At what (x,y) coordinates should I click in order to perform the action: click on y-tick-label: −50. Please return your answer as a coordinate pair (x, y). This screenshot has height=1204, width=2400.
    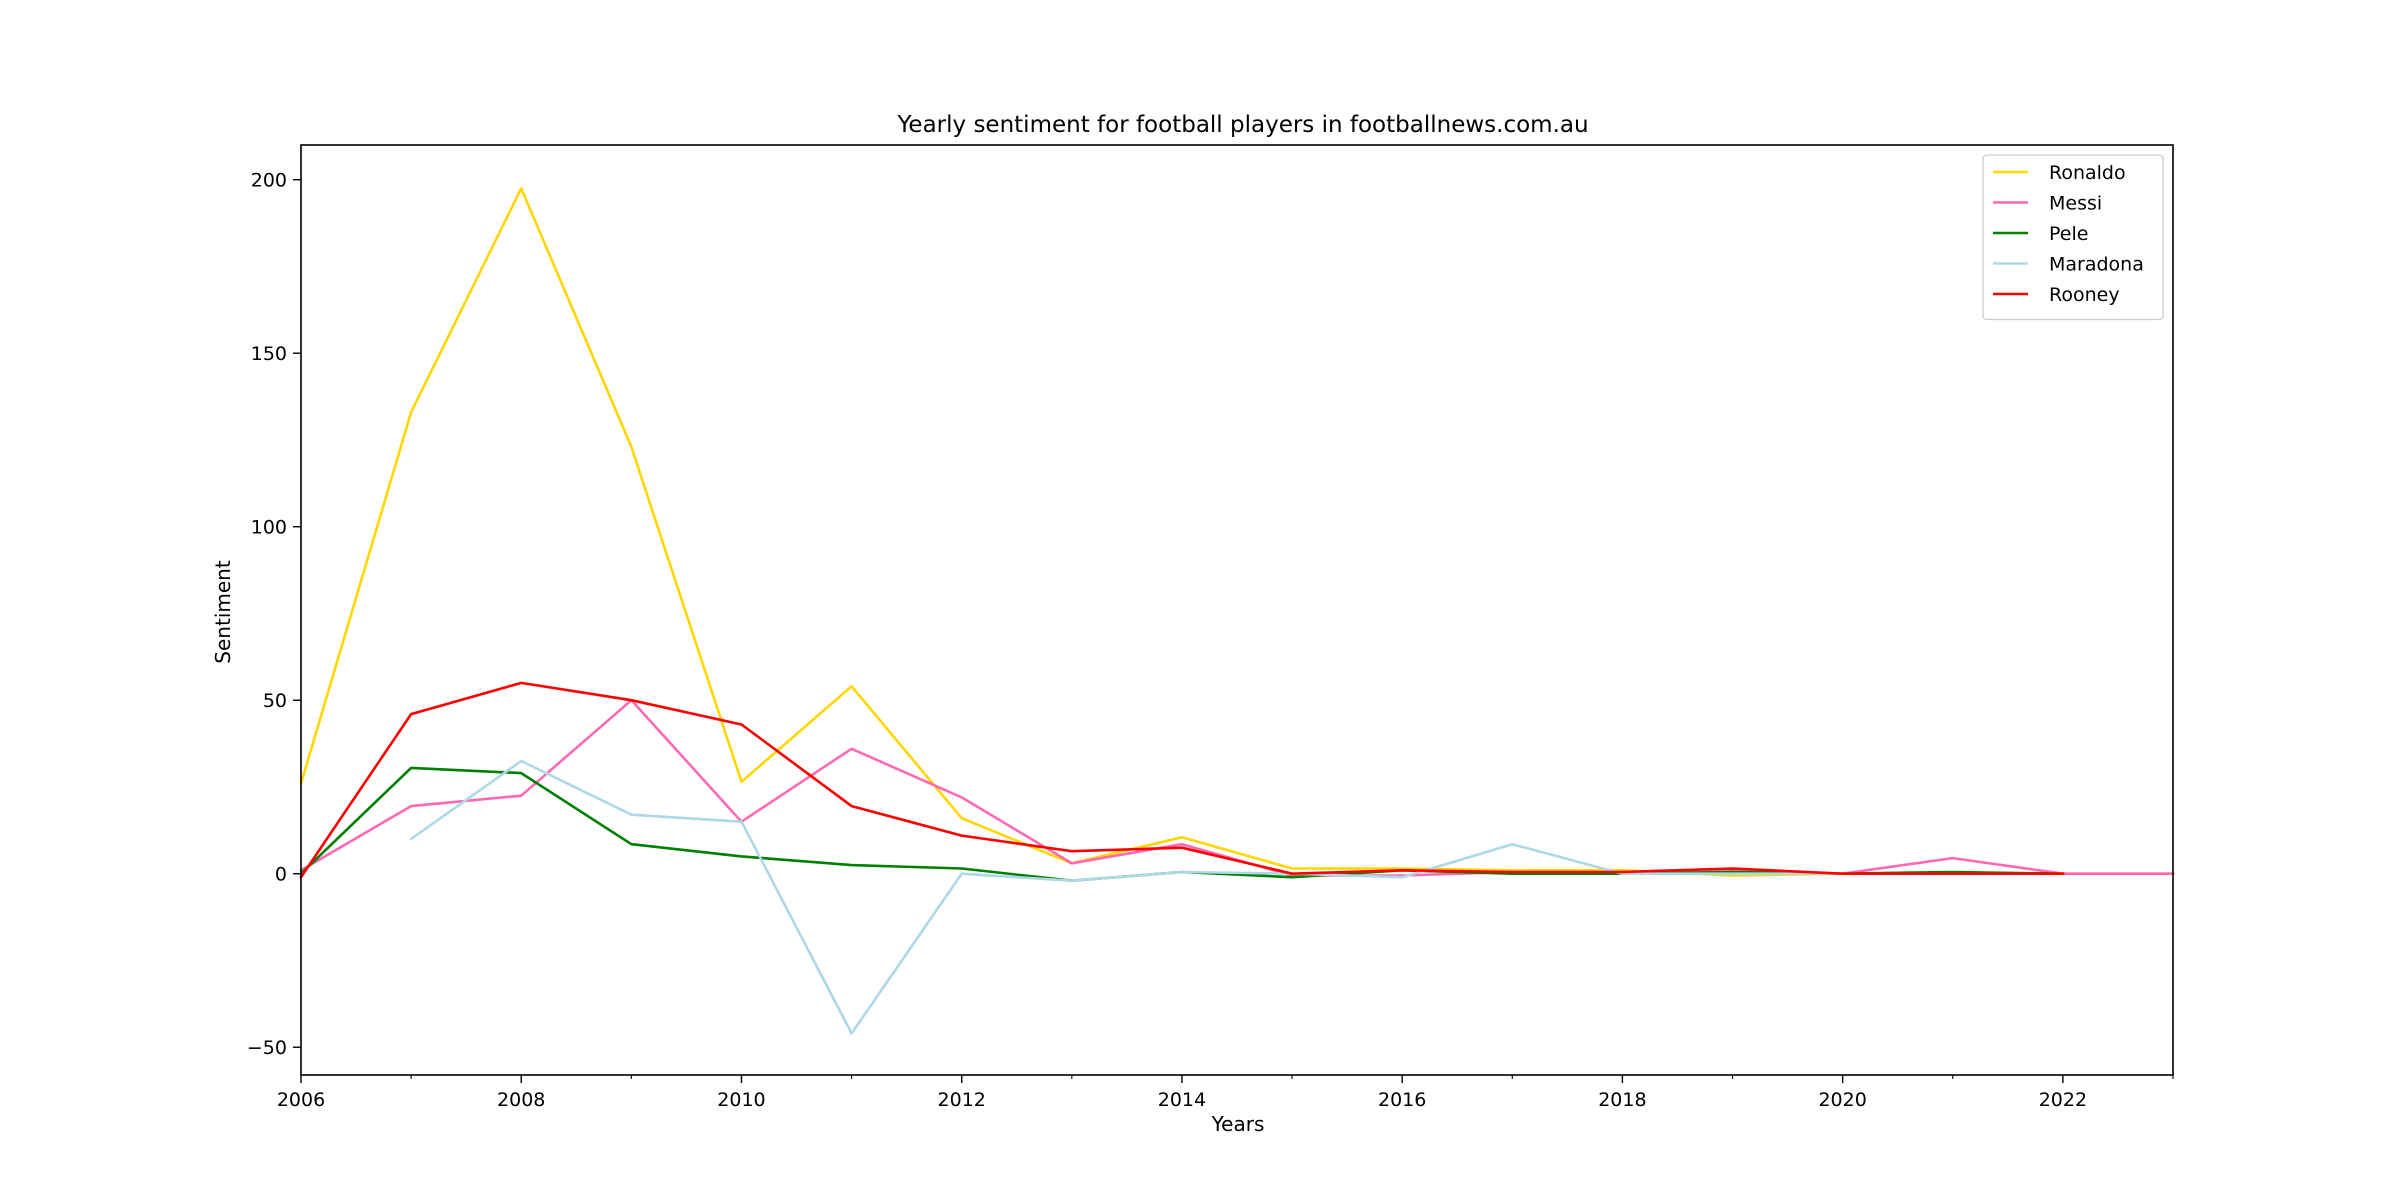
    Looking at the image, I should click on (267, 1048).